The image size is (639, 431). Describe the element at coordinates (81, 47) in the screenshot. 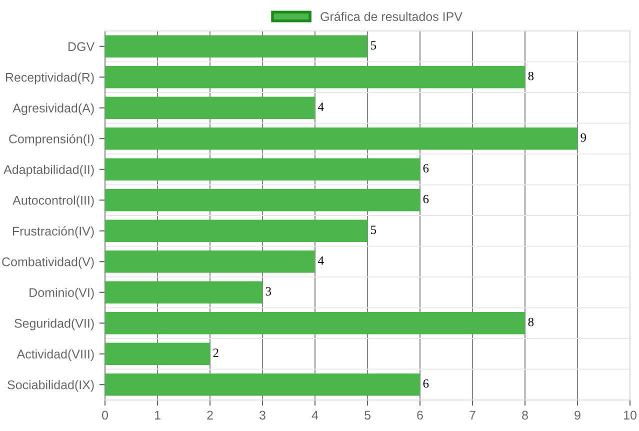

I see `y-tick-label: DGV` at that location.